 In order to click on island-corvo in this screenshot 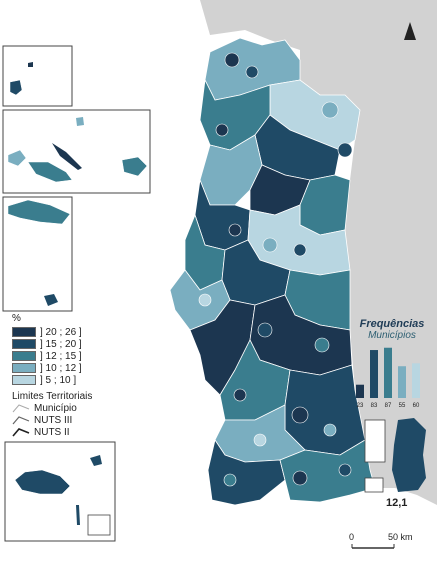, I will do `click(30, 64)`.